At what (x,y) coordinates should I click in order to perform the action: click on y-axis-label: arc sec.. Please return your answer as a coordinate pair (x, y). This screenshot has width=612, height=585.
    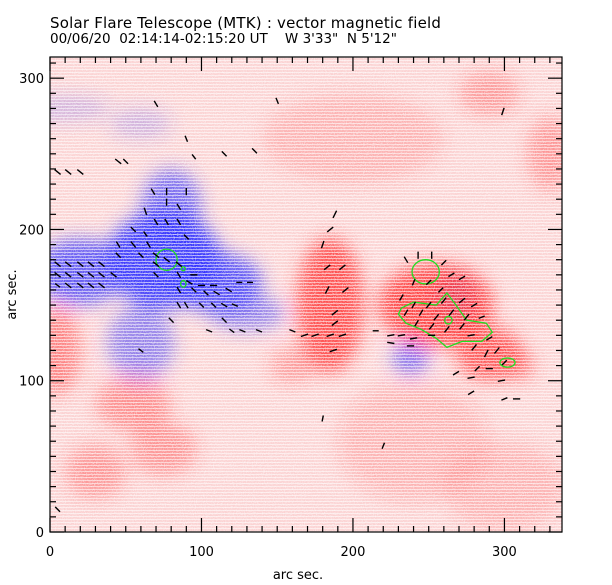
    Looking at the image, I should click on (12, 294).